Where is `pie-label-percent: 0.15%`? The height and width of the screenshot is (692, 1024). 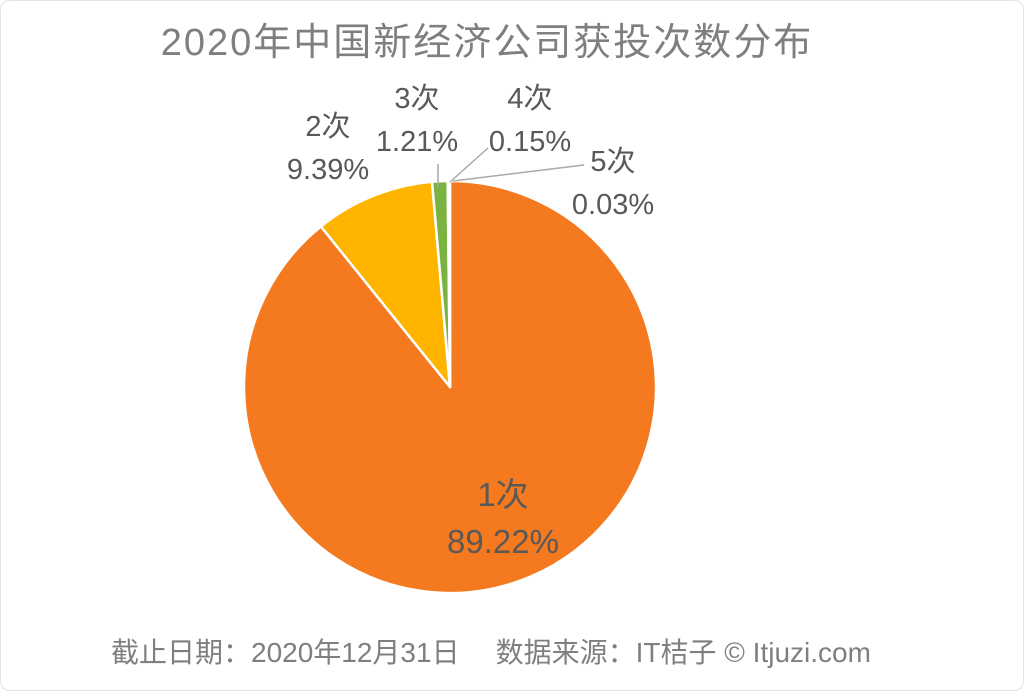 pie-label-percent: 0.15% is located at coordinates (530, 142).